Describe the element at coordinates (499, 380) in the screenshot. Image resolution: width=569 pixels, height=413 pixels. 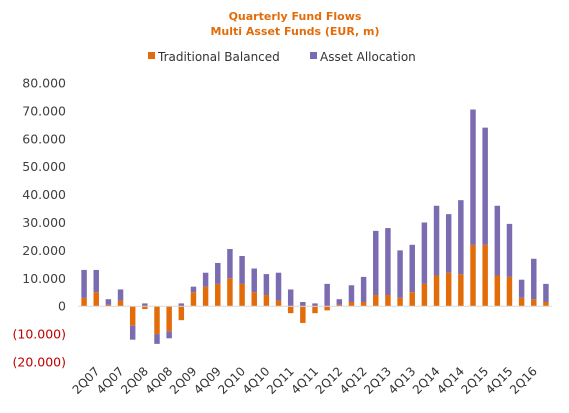
I see `x-tick-label: 4Q15` at that location.